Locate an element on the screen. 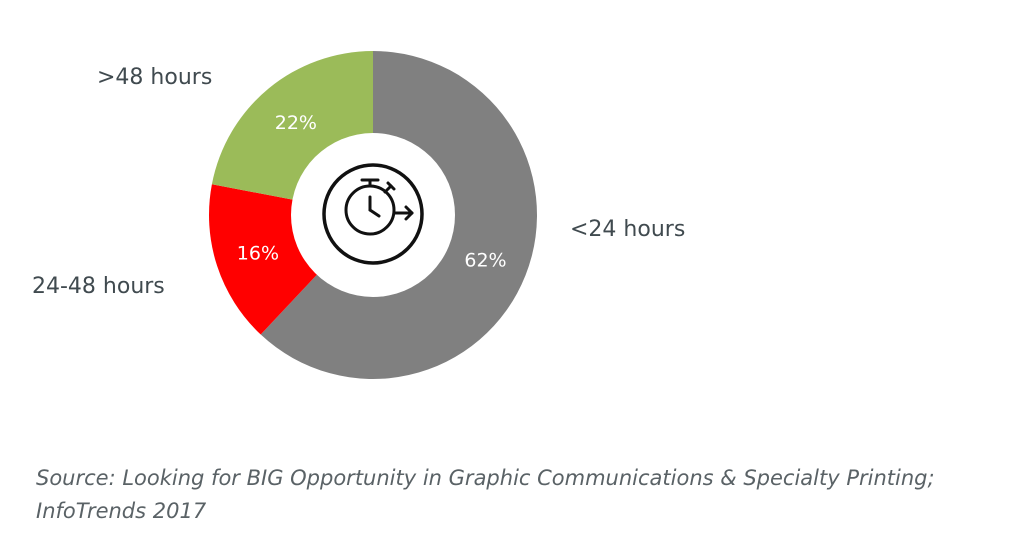  stopwatch-icon is located at coordinates (373, 214).